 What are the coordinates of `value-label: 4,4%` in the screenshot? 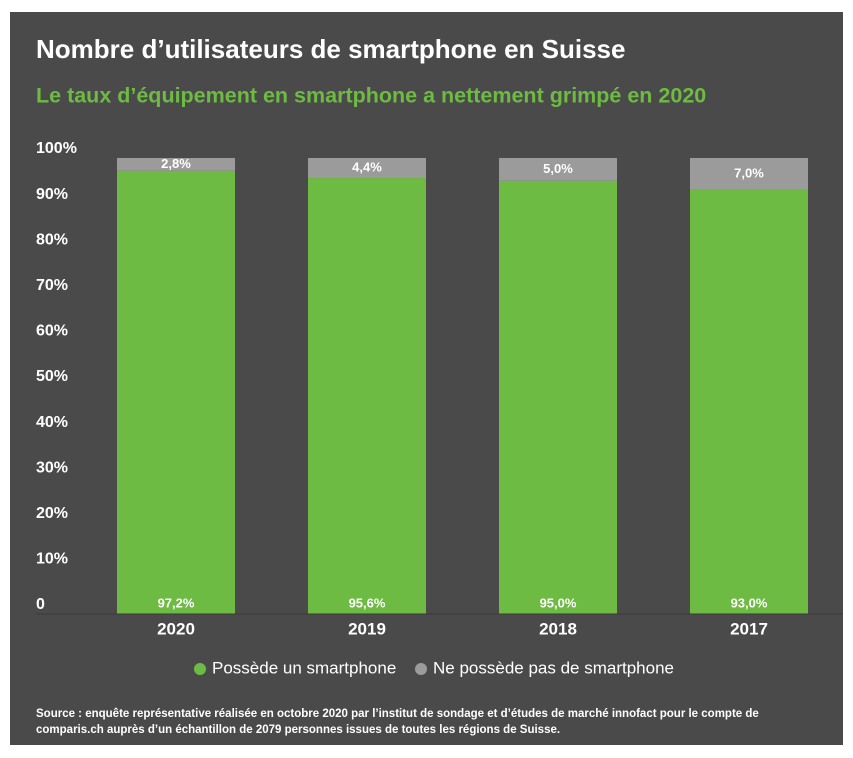 It's located at (367, 166).